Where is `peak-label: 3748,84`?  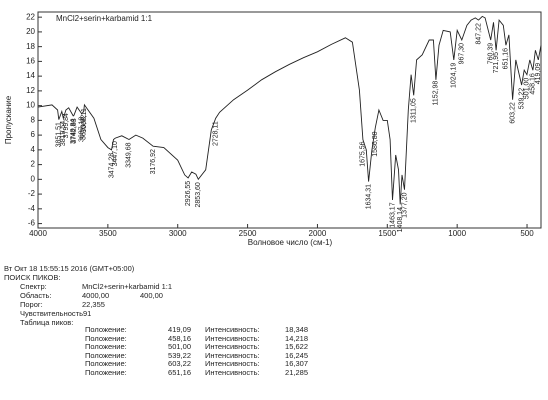
peak-label: 3748,84 is located at coordinates (73, 131).